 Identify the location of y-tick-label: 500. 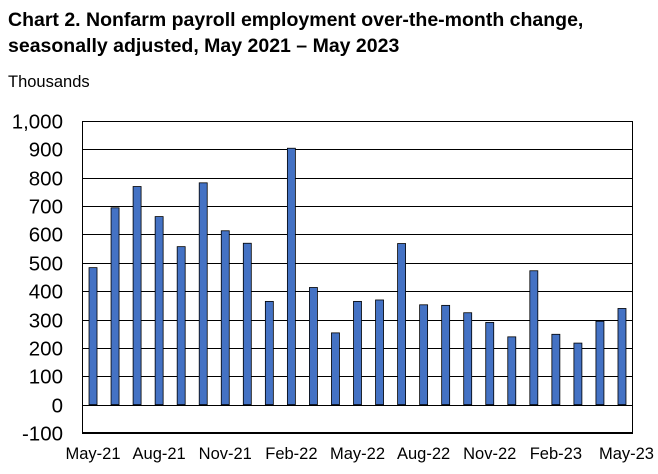
(46, 264).